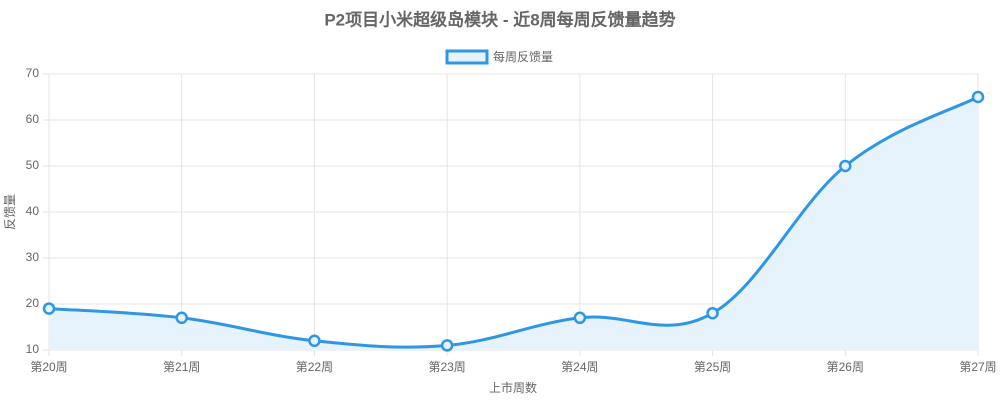 This screenshot has width=1000, height=401. Describe the element at coordinates (845, 367) in the screenshot. I see `x-tick-label: 第26周` at that location.